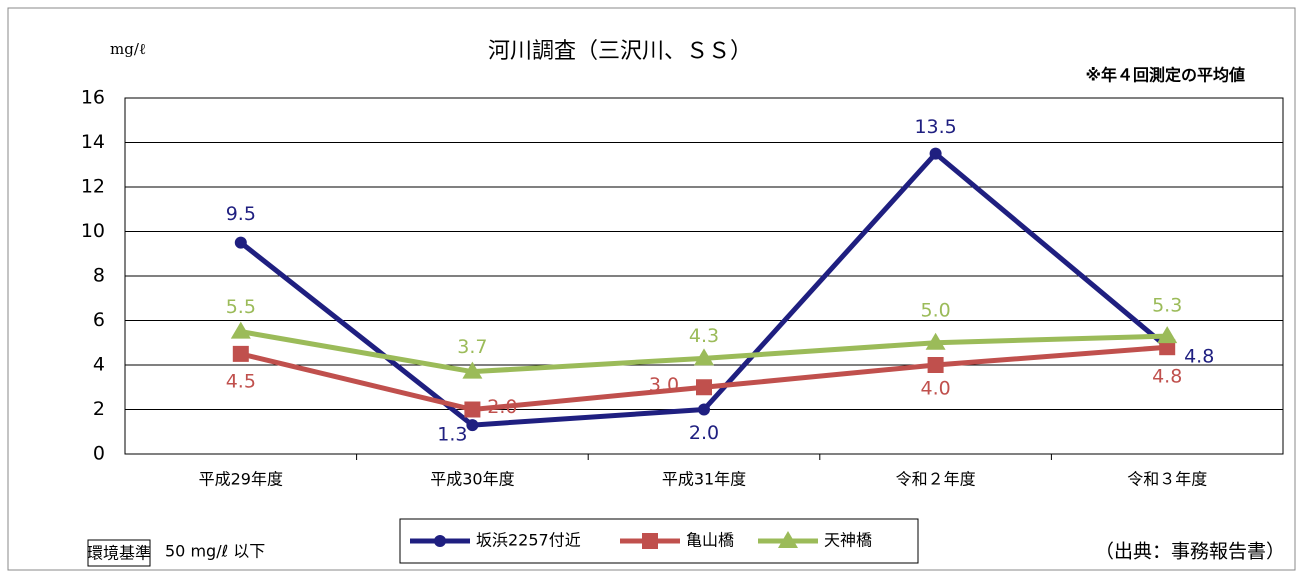  Describe the element at coordinates (241, 214) in the screenshot. I see `data-label: 9.5` at that location.